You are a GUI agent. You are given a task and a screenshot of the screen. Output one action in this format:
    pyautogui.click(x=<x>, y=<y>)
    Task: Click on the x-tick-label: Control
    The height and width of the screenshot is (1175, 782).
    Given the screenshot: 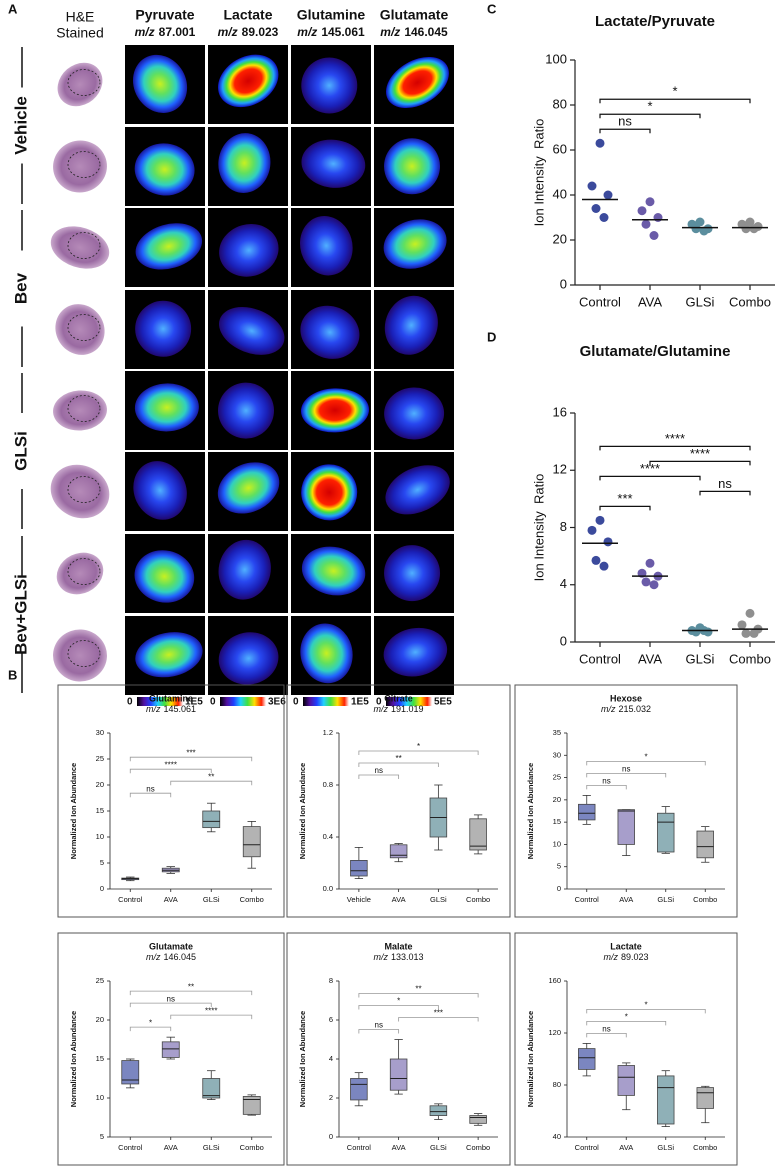 What is the action you would take?
    pyautogui.click(x=130, y=899)
    